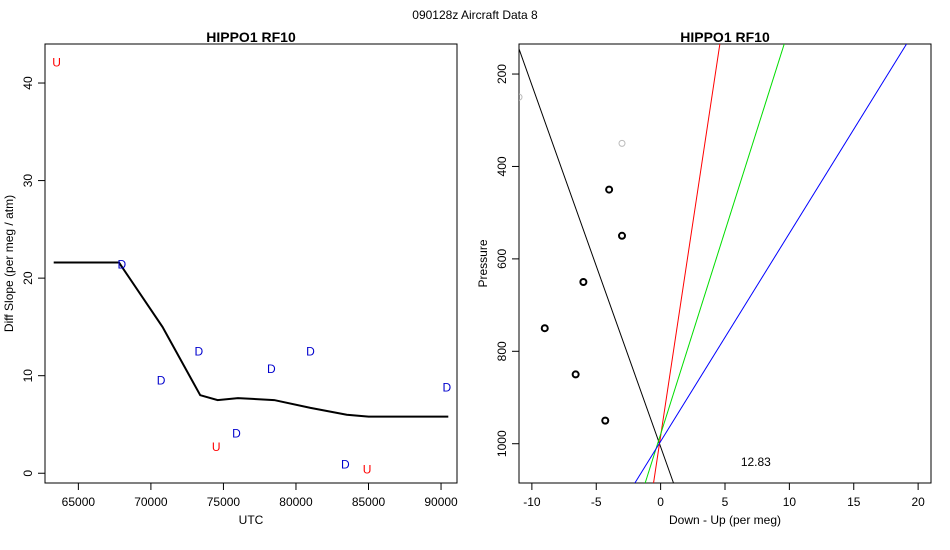  Describe the element at coordinates (502, 166) in the screenshot. I see `y-tick-label: 400` at that location.